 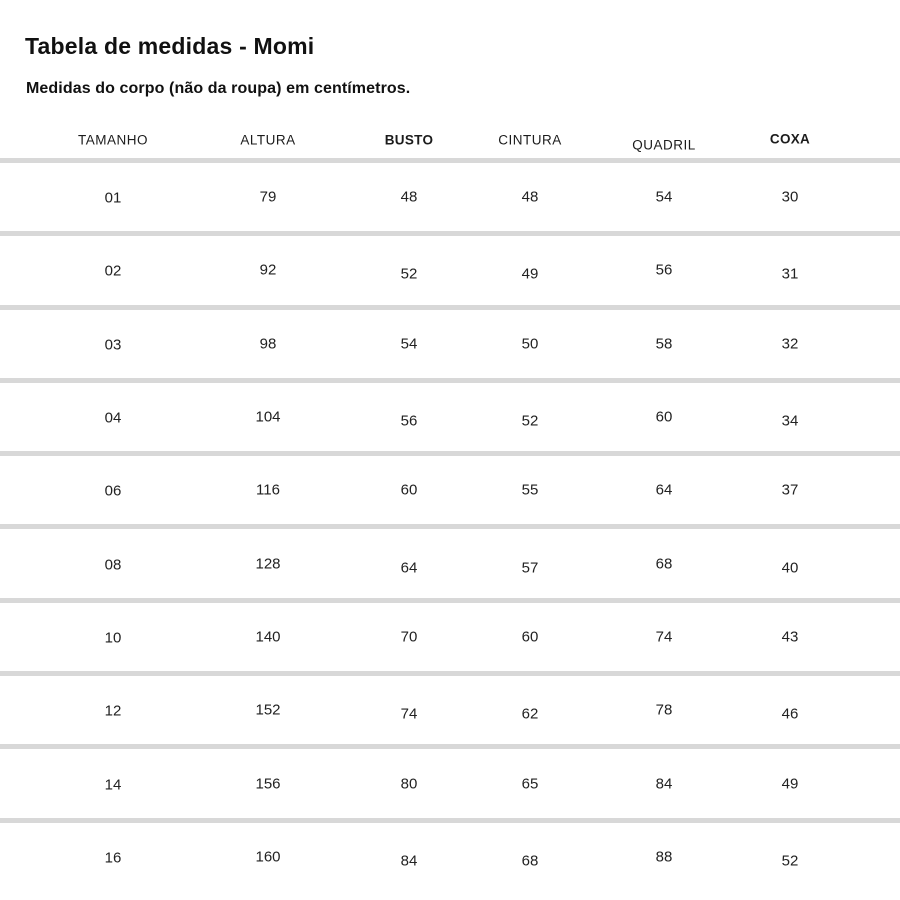 I want to click on cell-tamanho: 16, so click(x=113, y=858).